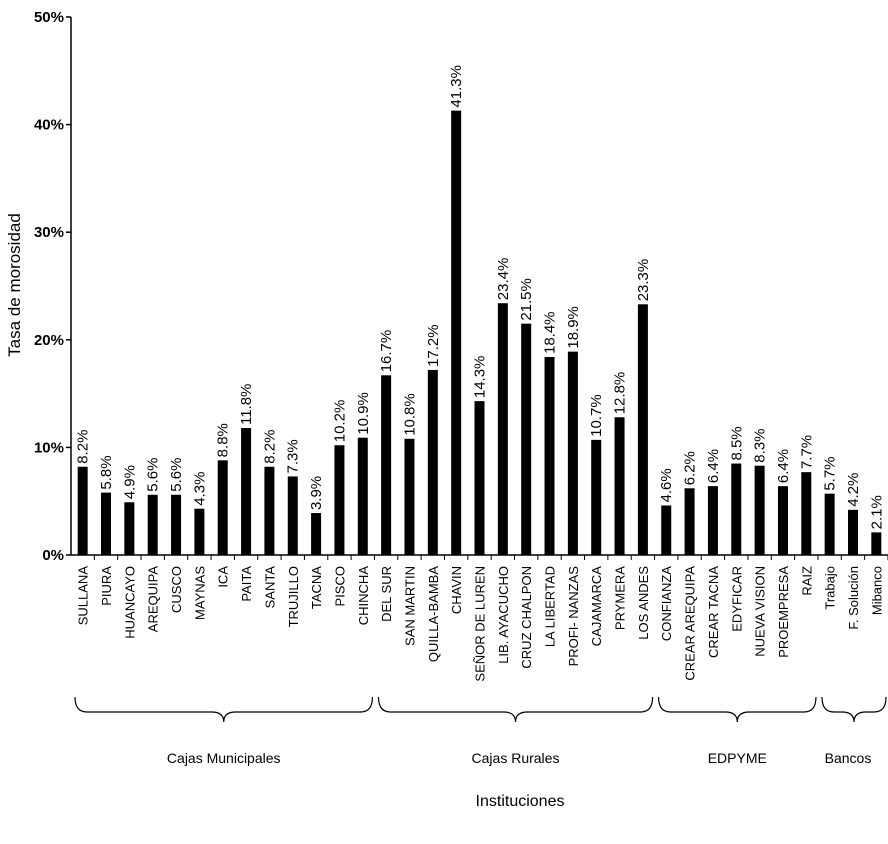  I want to click on x-tick-label: RAIZ, so click(806, 581).